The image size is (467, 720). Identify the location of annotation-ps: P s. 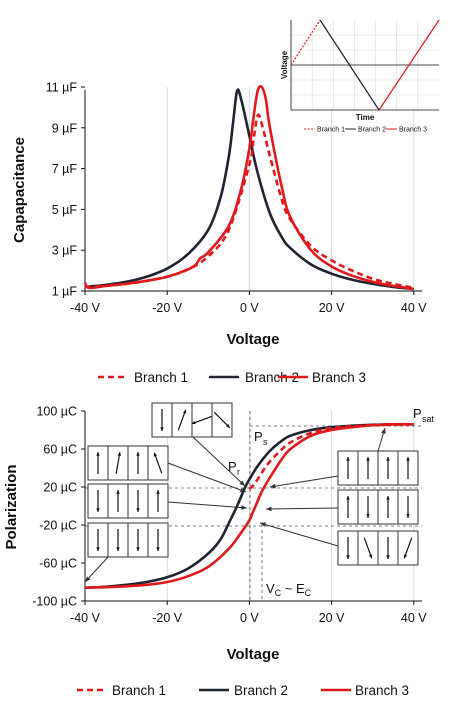
(261, 438).